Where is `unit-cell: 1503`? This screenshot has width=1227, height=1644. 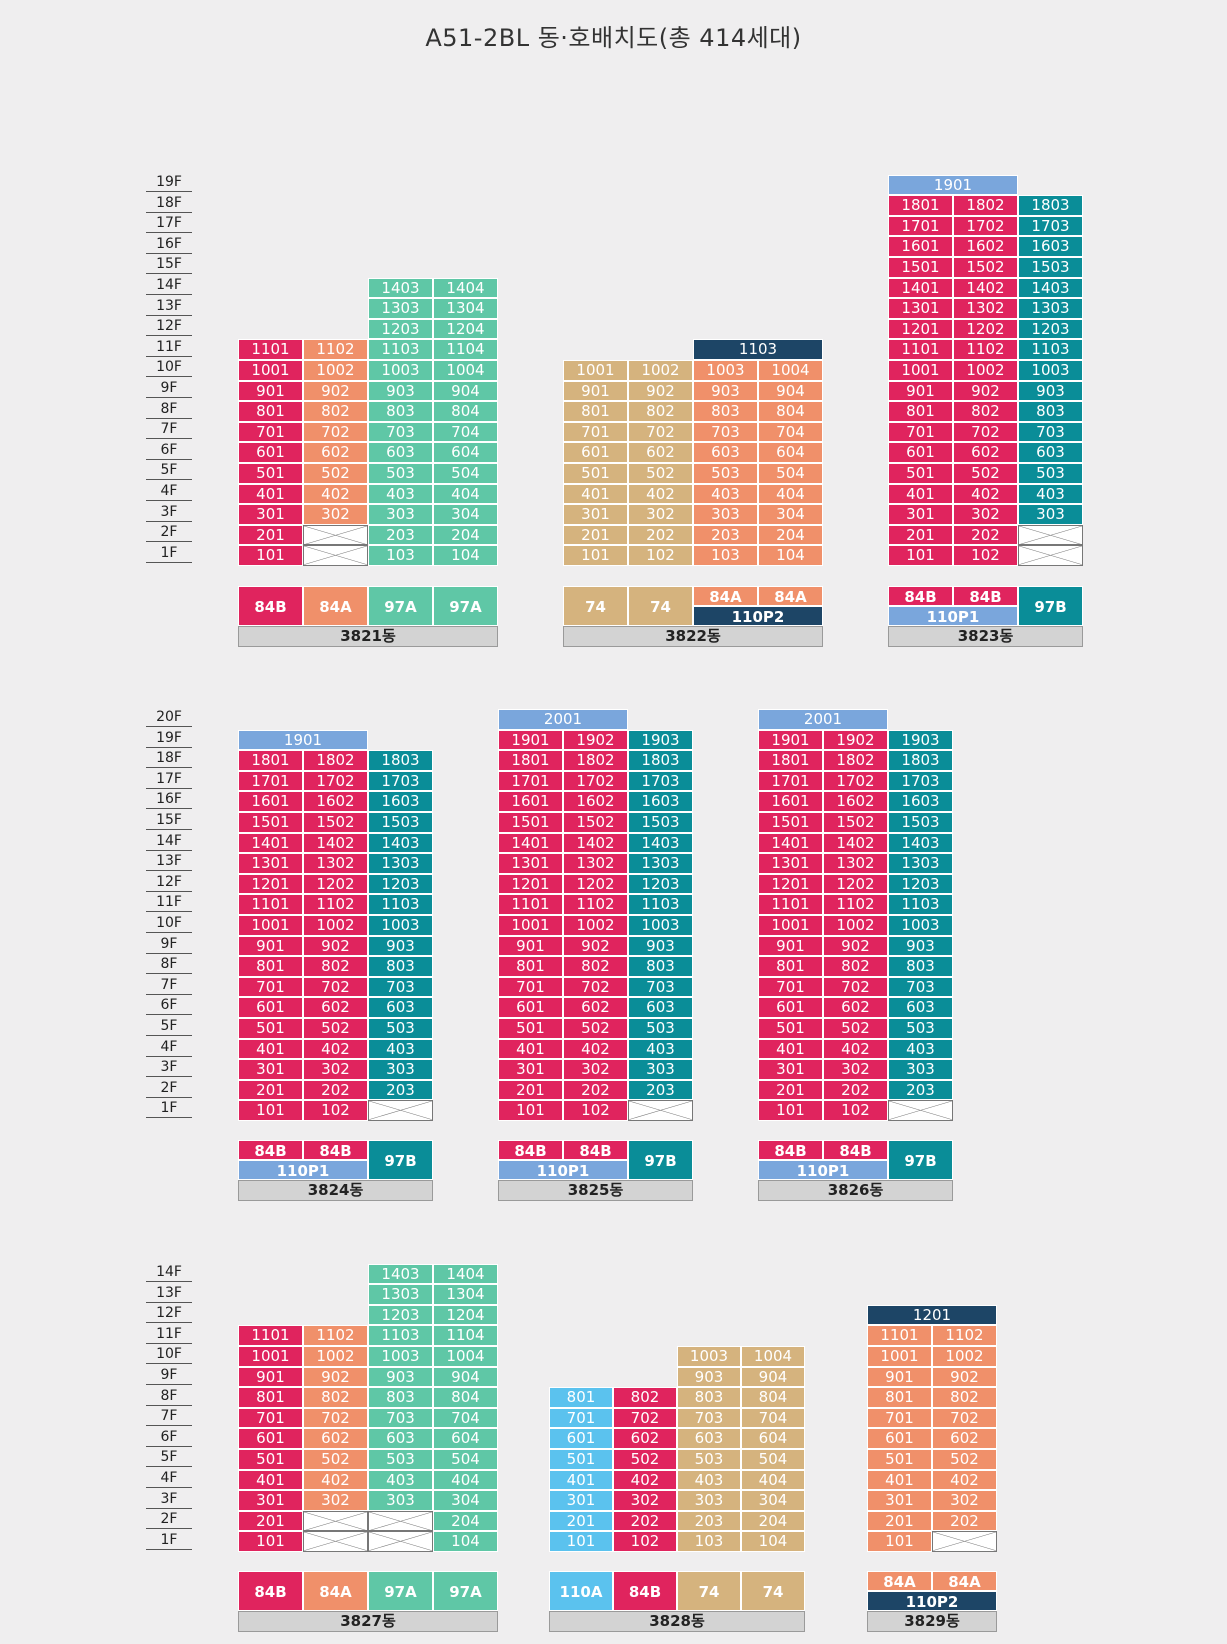
unit-cell: 1503 is located at coordinates (400, 822).